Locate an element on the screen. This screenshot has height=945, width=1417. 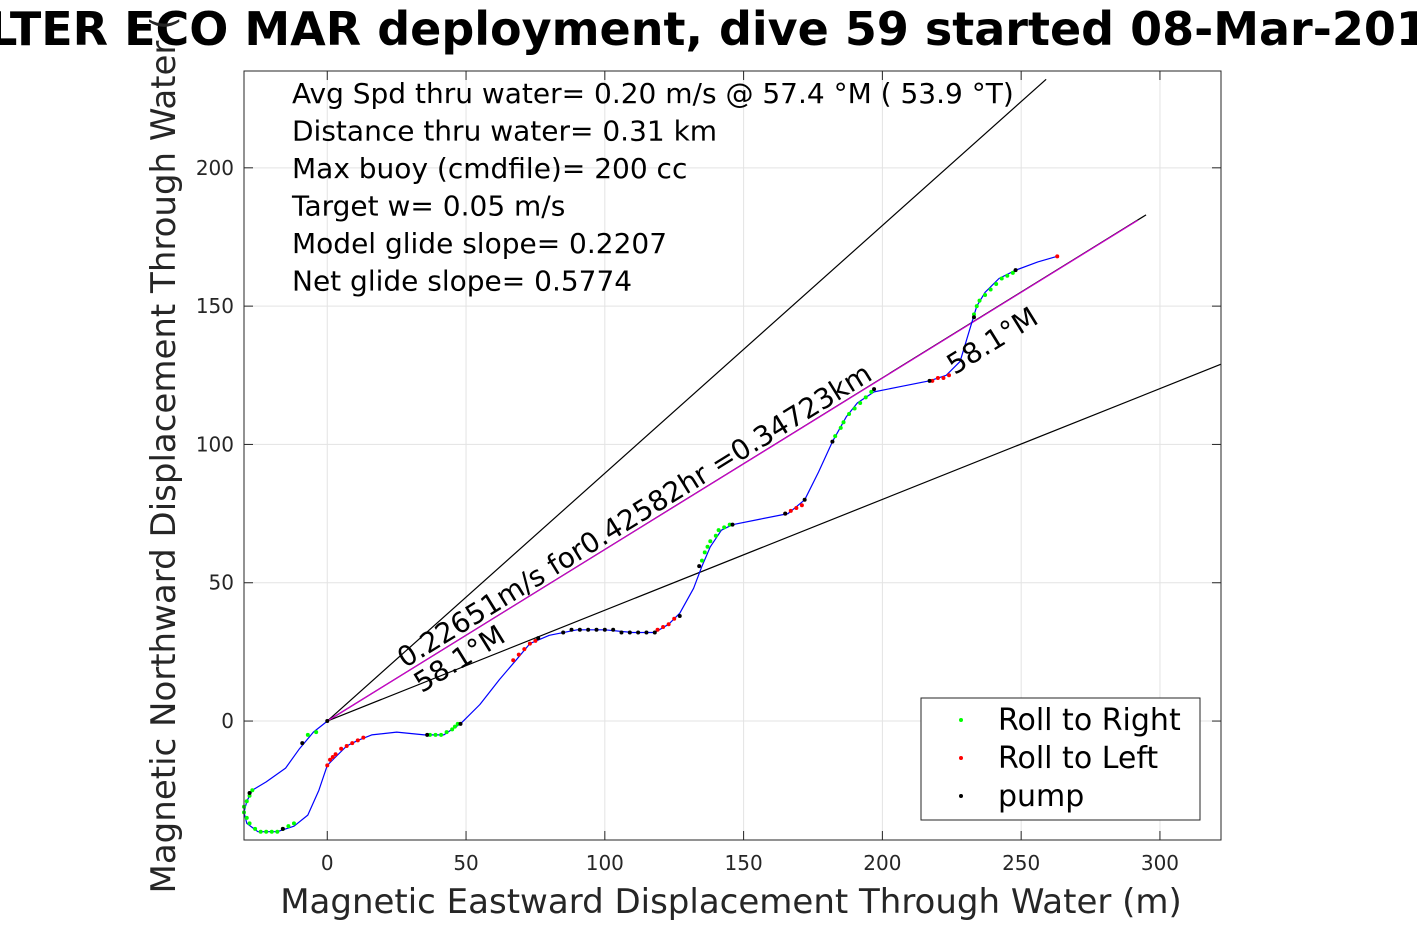
x-tick-label-2: 100 is located at coordinates (605, 863).